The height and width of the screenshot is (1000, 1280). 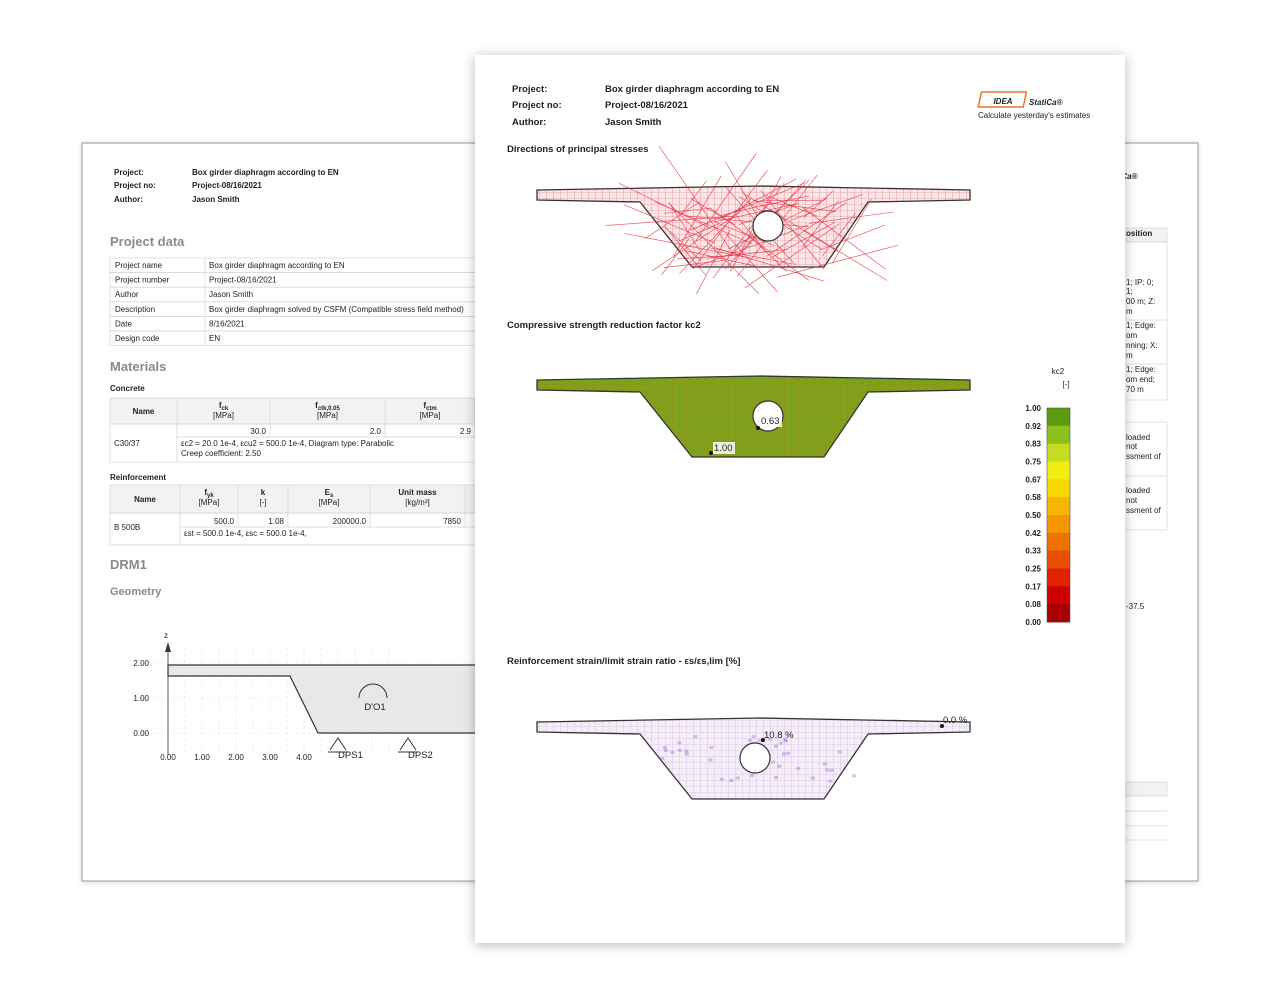 I want to click on header-subscript: ck, so click(x=224, y=409).